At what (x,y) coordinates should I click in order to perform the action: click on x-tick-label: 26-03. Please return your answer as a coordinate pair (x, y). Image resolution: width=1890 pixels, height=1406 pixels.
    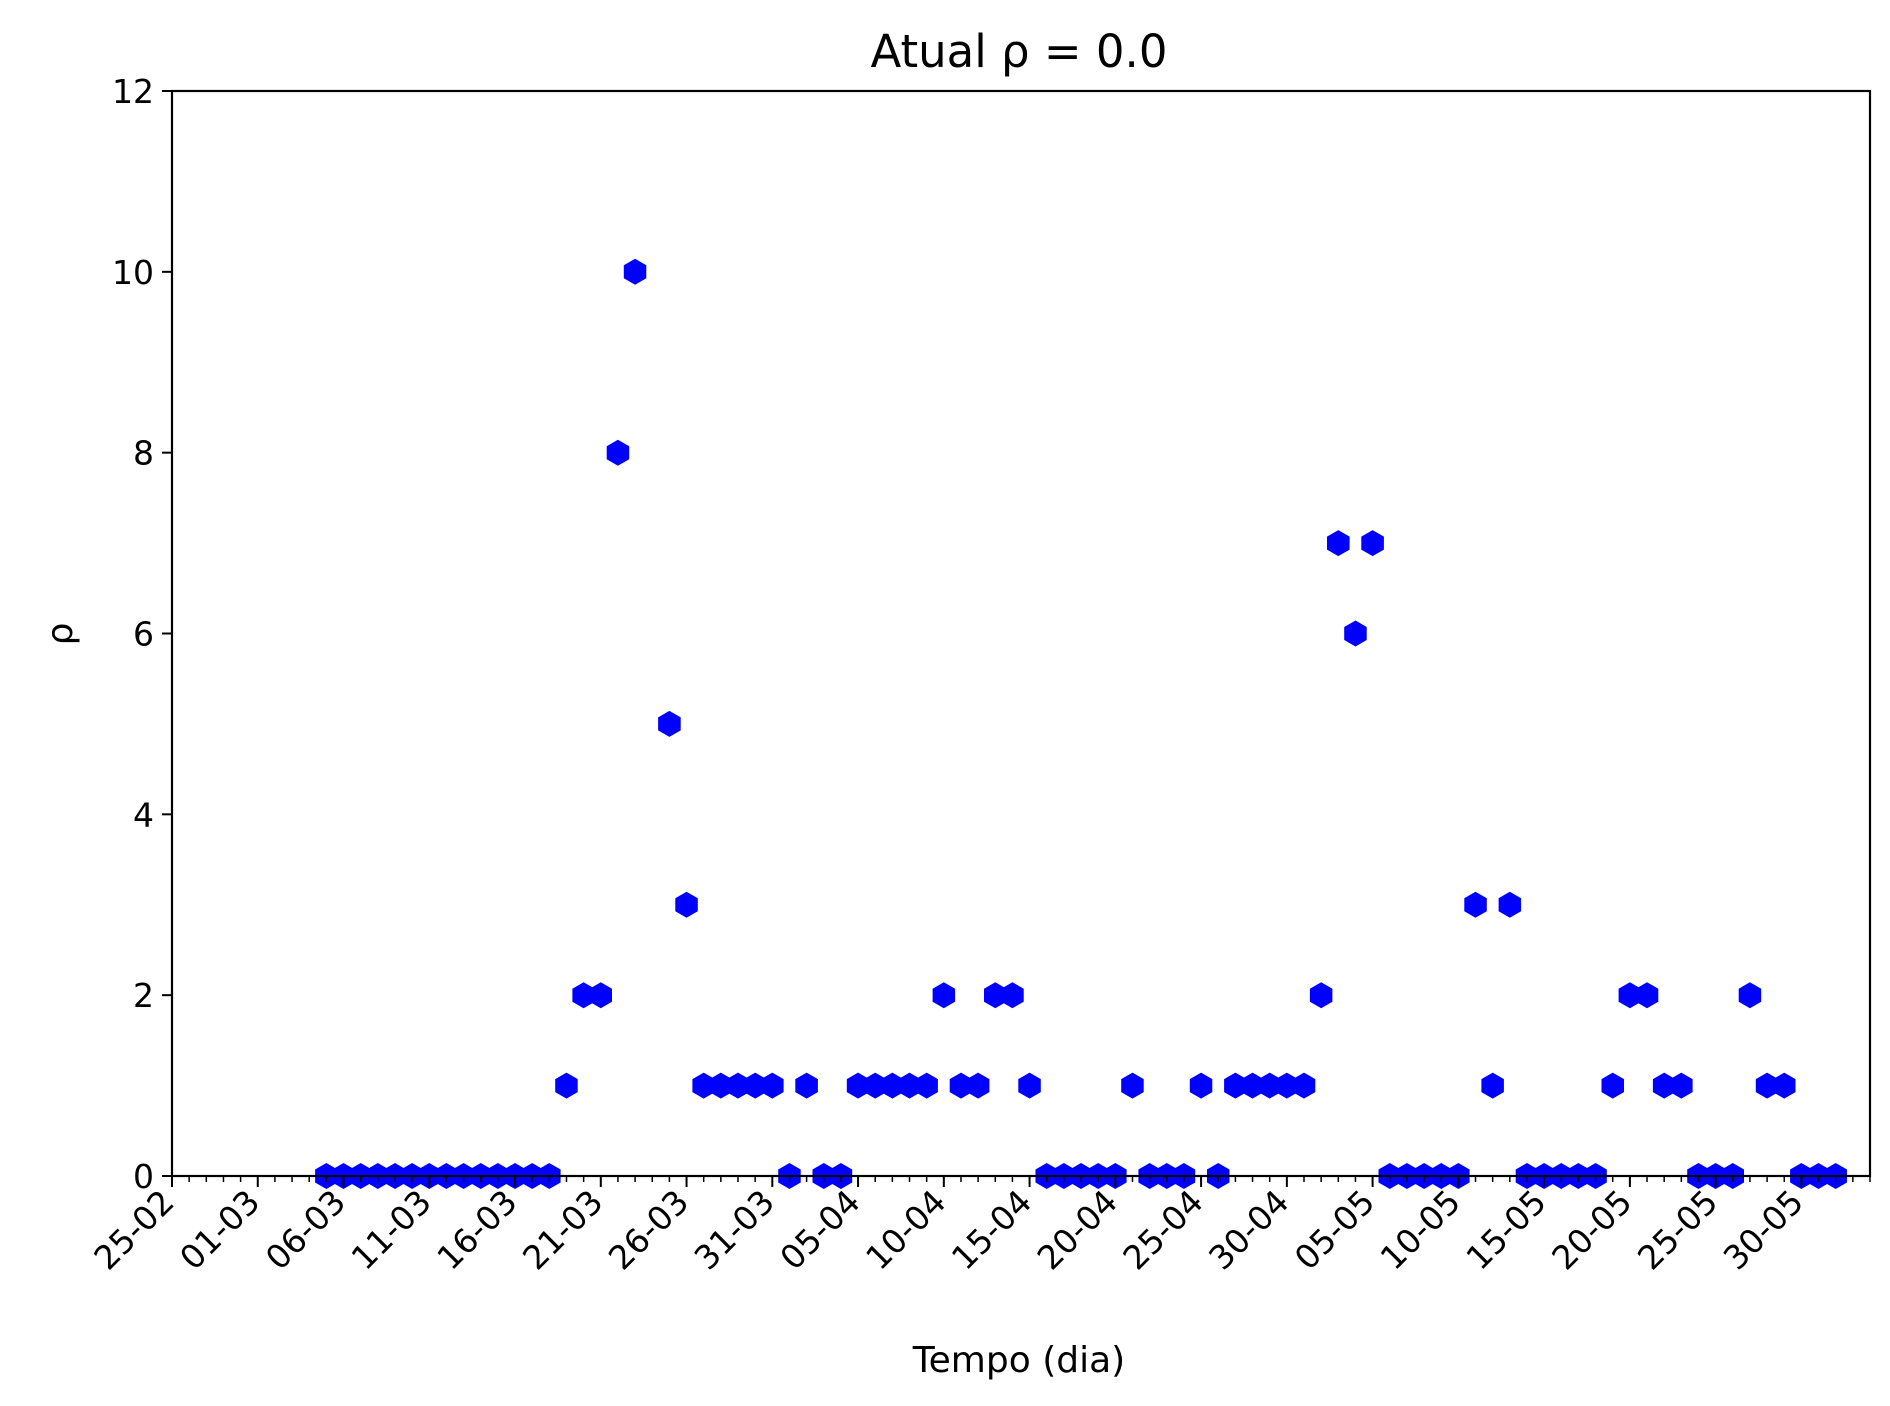
    Looking at the image, I should click on (648, 1229).